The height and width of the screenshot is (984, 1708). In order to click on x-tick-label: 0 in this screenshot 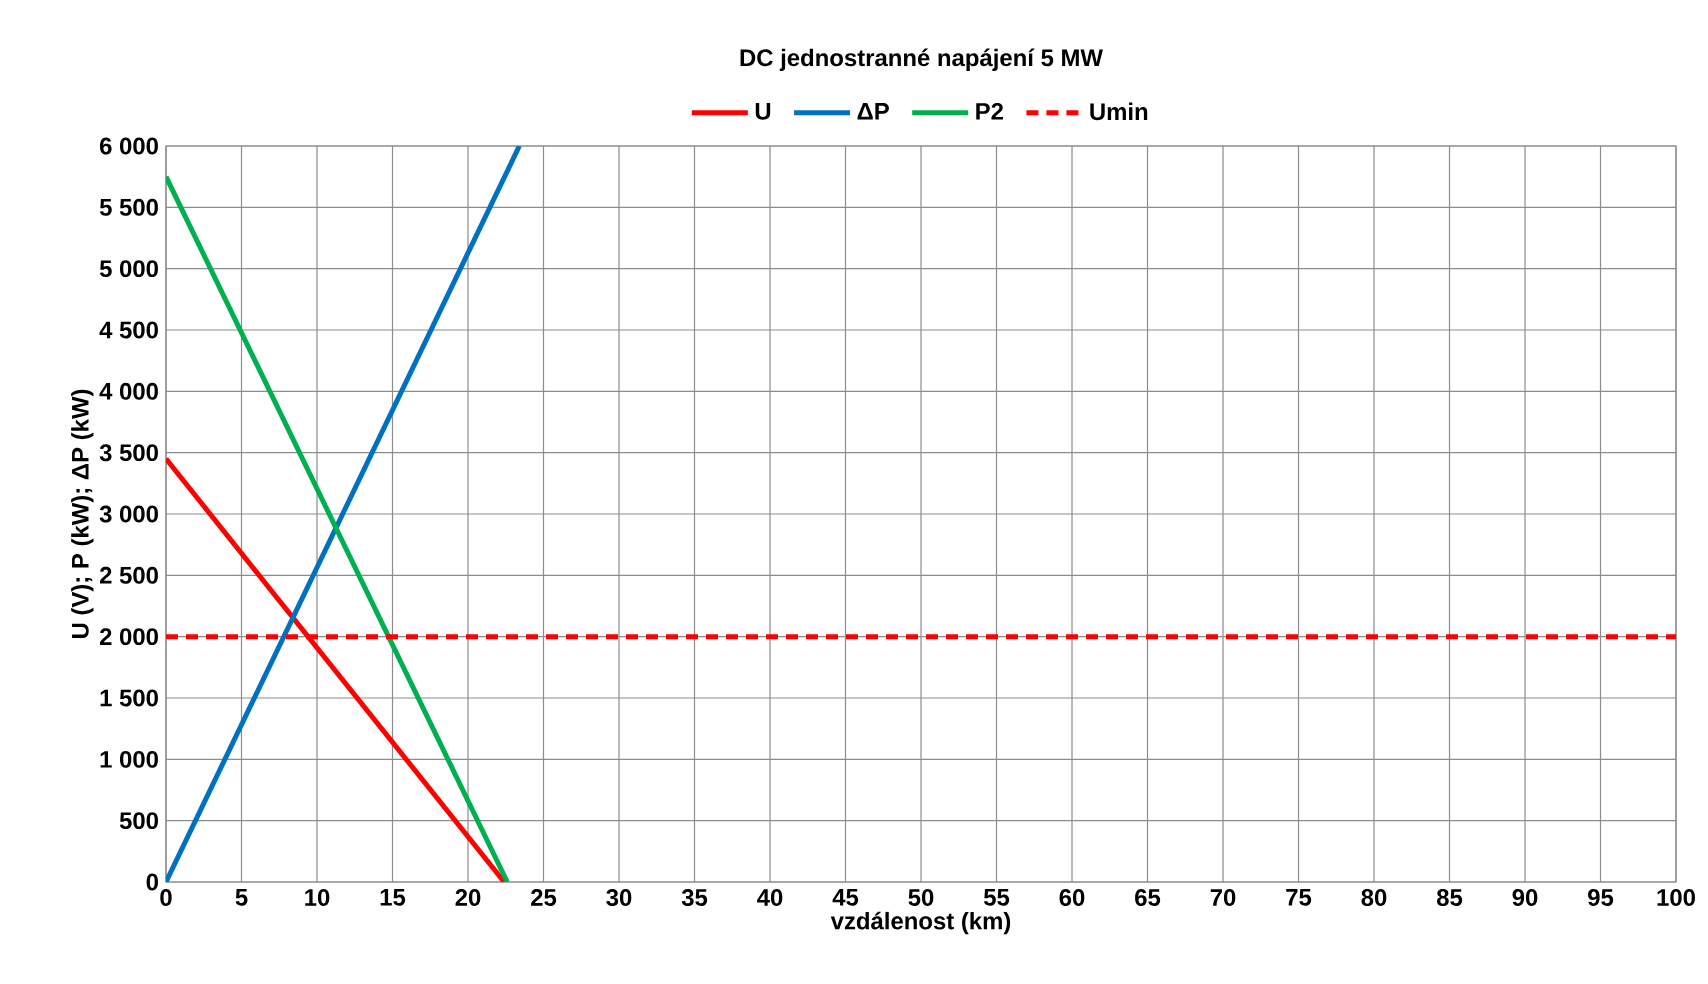, I will do `click(166, 897)`.